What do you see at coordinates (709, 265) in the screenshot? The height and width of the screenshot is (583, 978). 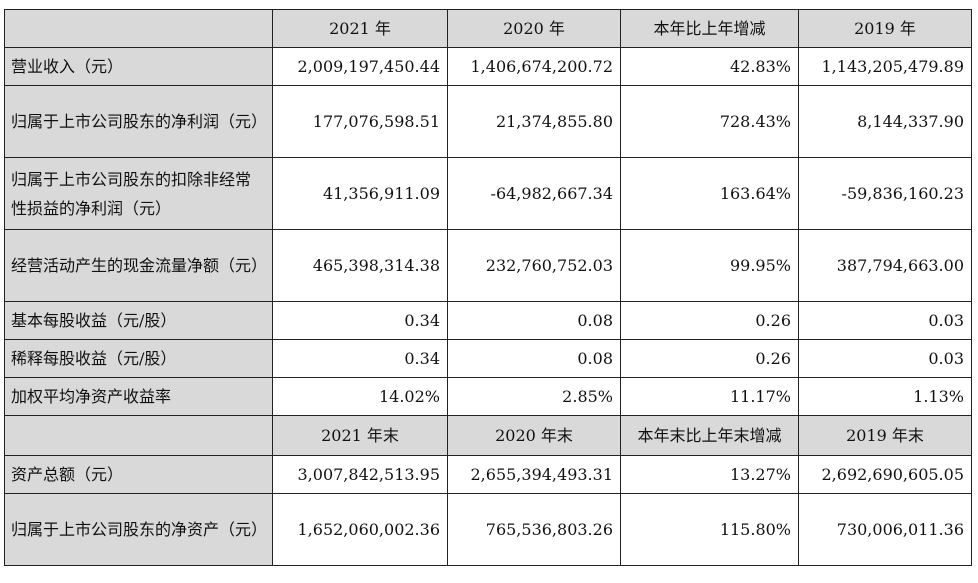 I see `value-cell: 99.95%` at bounding box center [709, 265].